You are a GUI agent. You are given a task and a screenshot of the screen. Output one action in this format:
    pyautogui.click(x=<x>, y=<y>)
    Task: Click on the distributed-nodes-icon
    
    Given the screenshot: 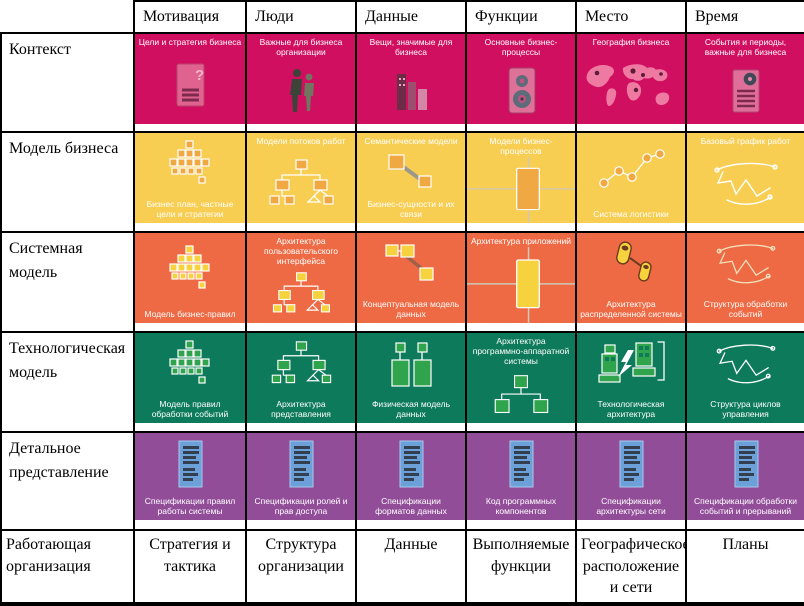 What is the action you would take?
    pyautogui.click(x=631, y=266)
    